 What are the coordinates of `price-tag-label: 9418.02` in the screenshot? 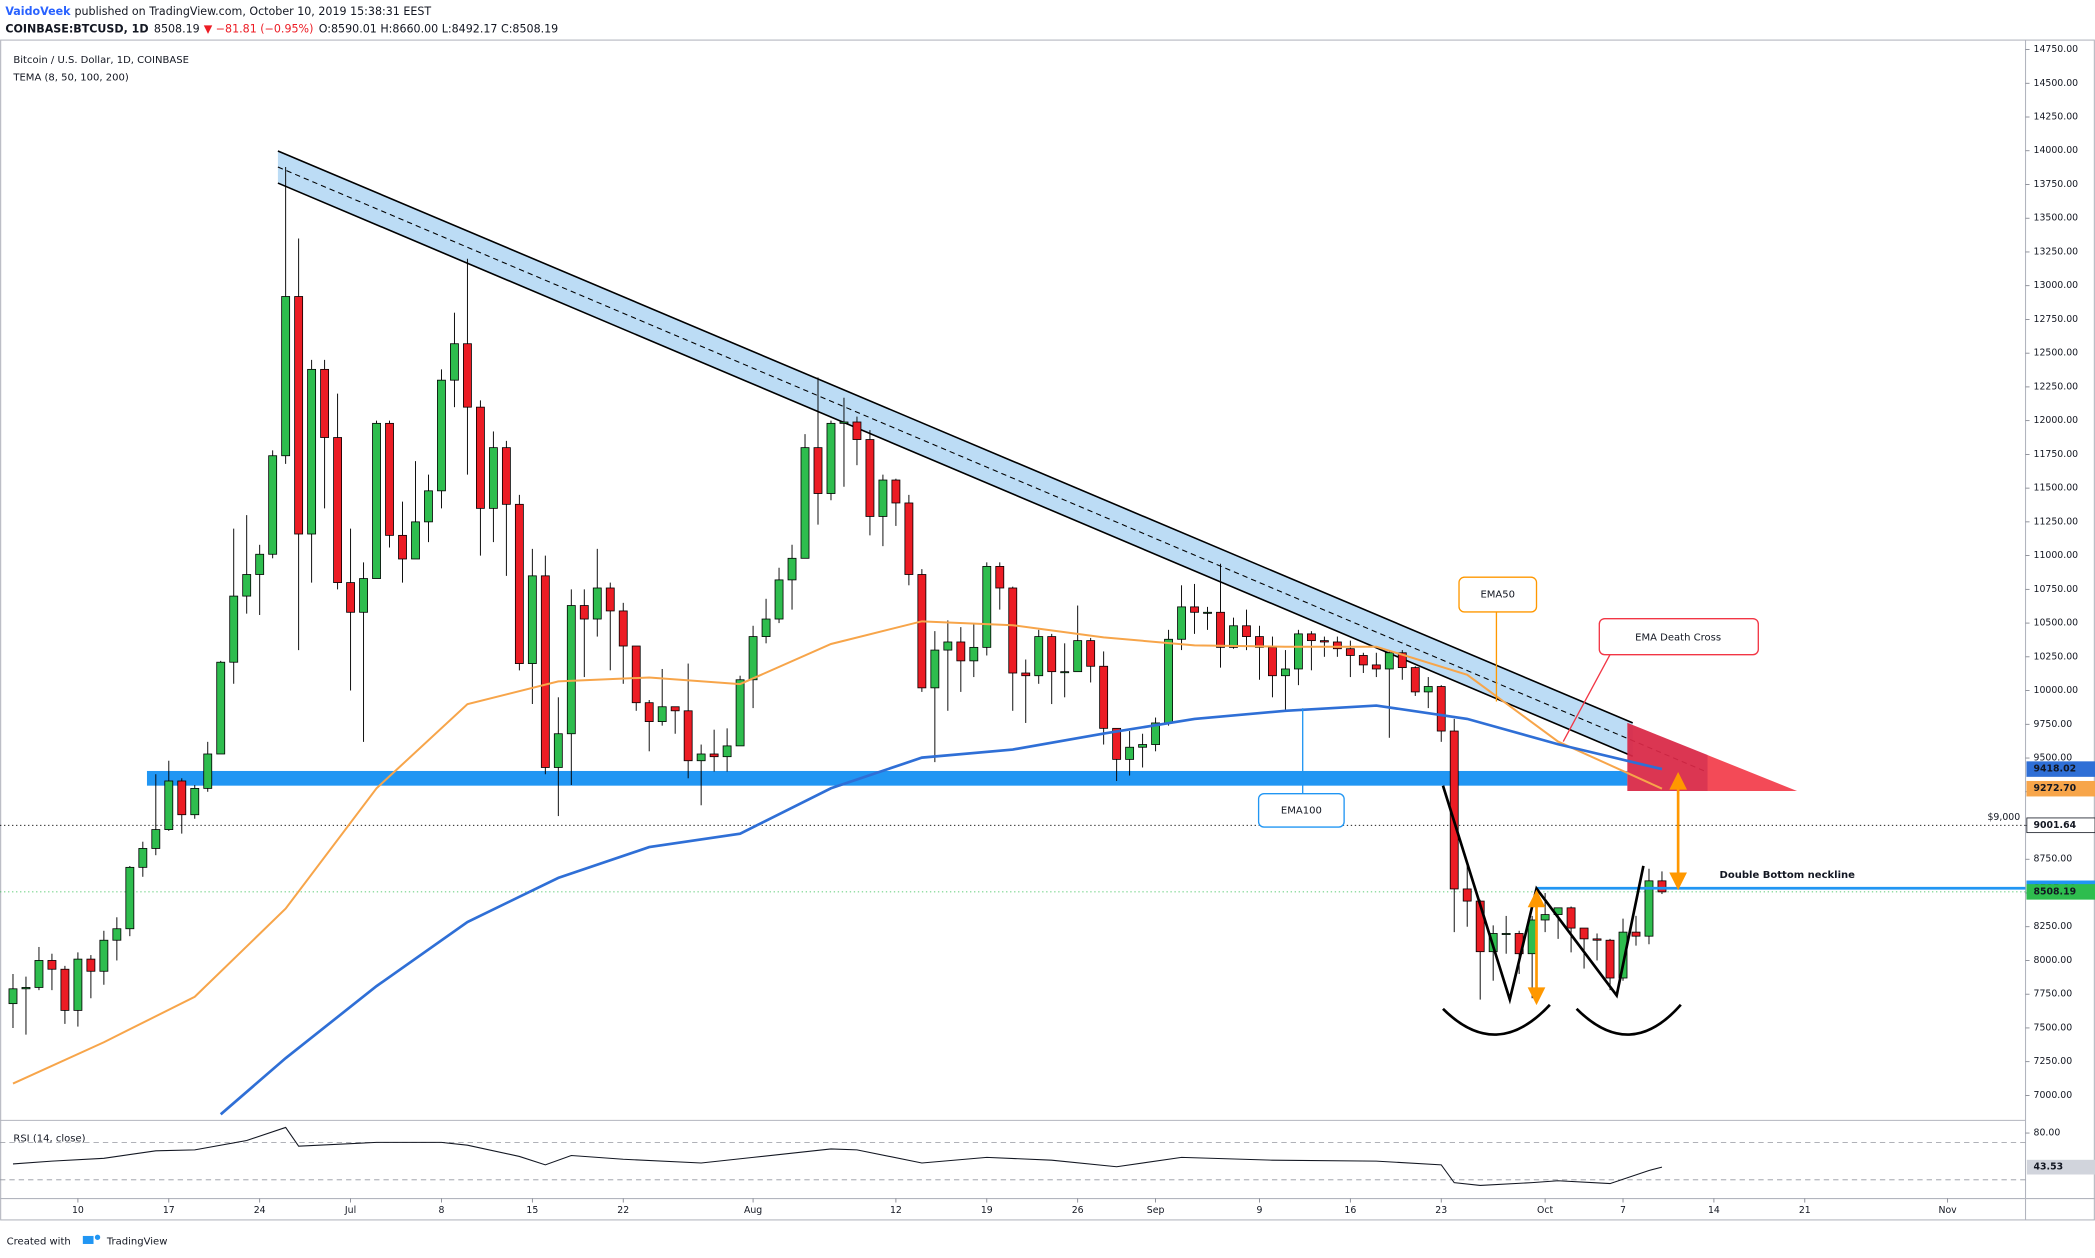 It's located at (2055, 769).